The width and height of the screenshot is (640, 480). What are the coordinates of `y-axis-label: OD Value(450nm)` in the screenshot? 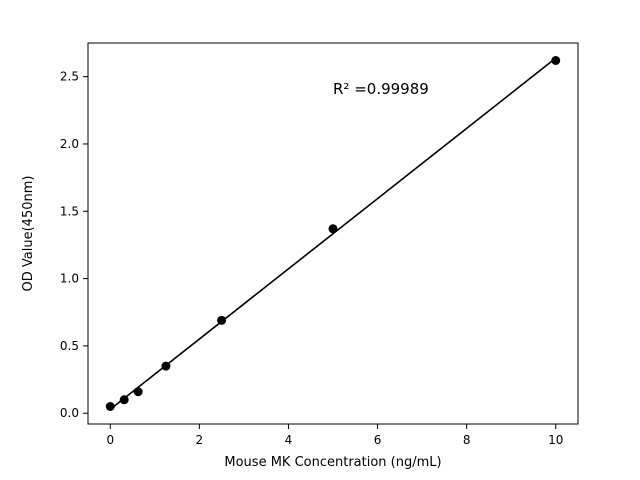 It's located at (28, 234).